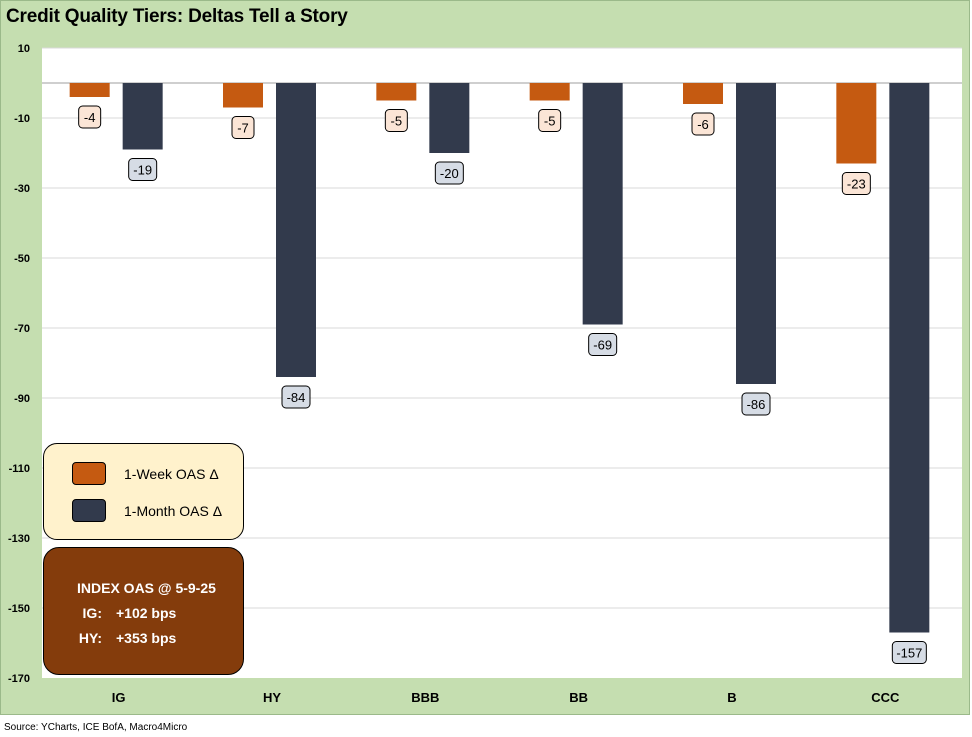 This screenshot has width=972, height=737. What do you see at coordinates (92, 613) in the screenshot?
I see `index-key-ig: IG:` at bounding box center [92, 613].